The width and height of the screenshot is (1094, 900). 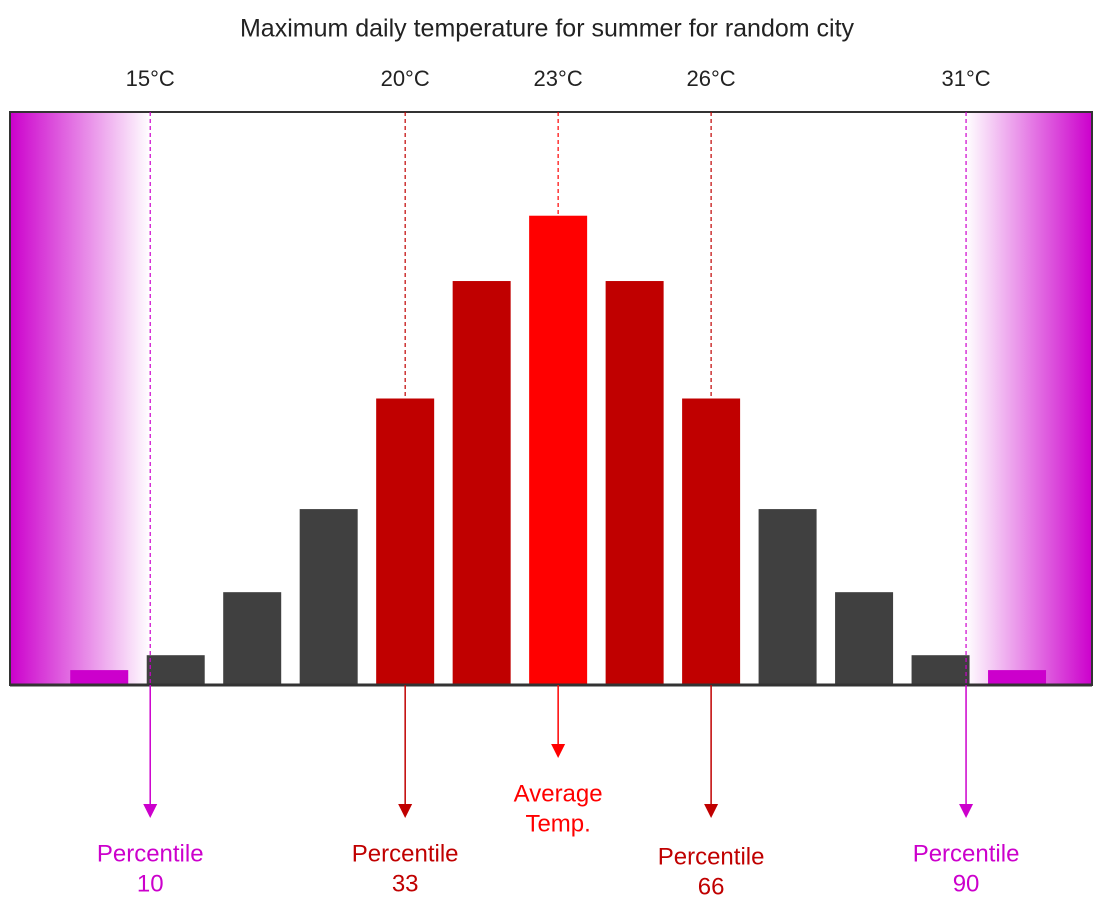 What do you see at coordinates (150, 883) in the screenshot?
I see `marker-annotation: 10` at bounding box center [150, 883].